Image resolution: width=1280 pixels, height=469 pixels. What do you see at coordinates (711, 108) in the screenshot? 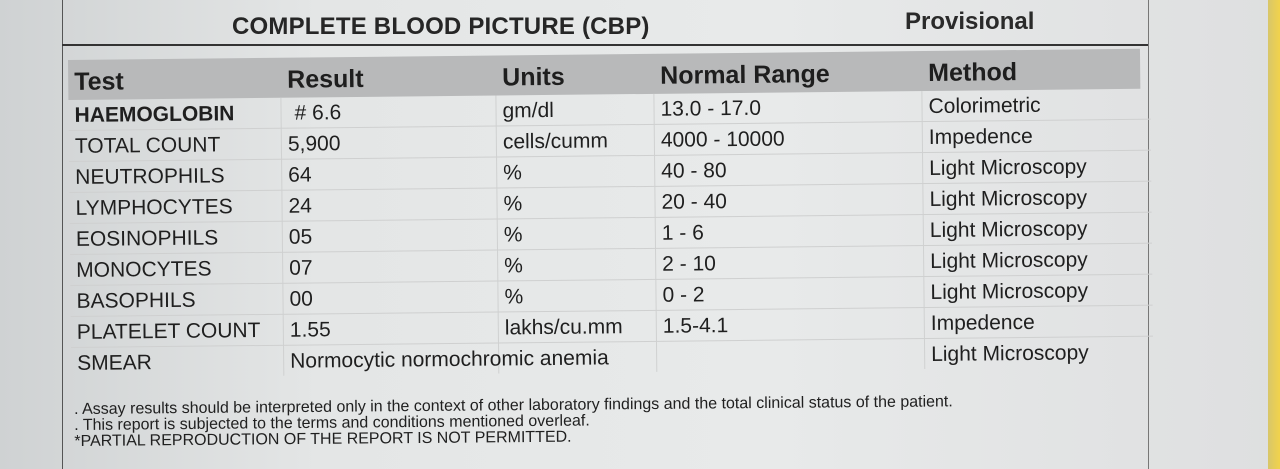
I see `test-normal-range: 13.0 - 17.0` at bounding box center [711, 108].